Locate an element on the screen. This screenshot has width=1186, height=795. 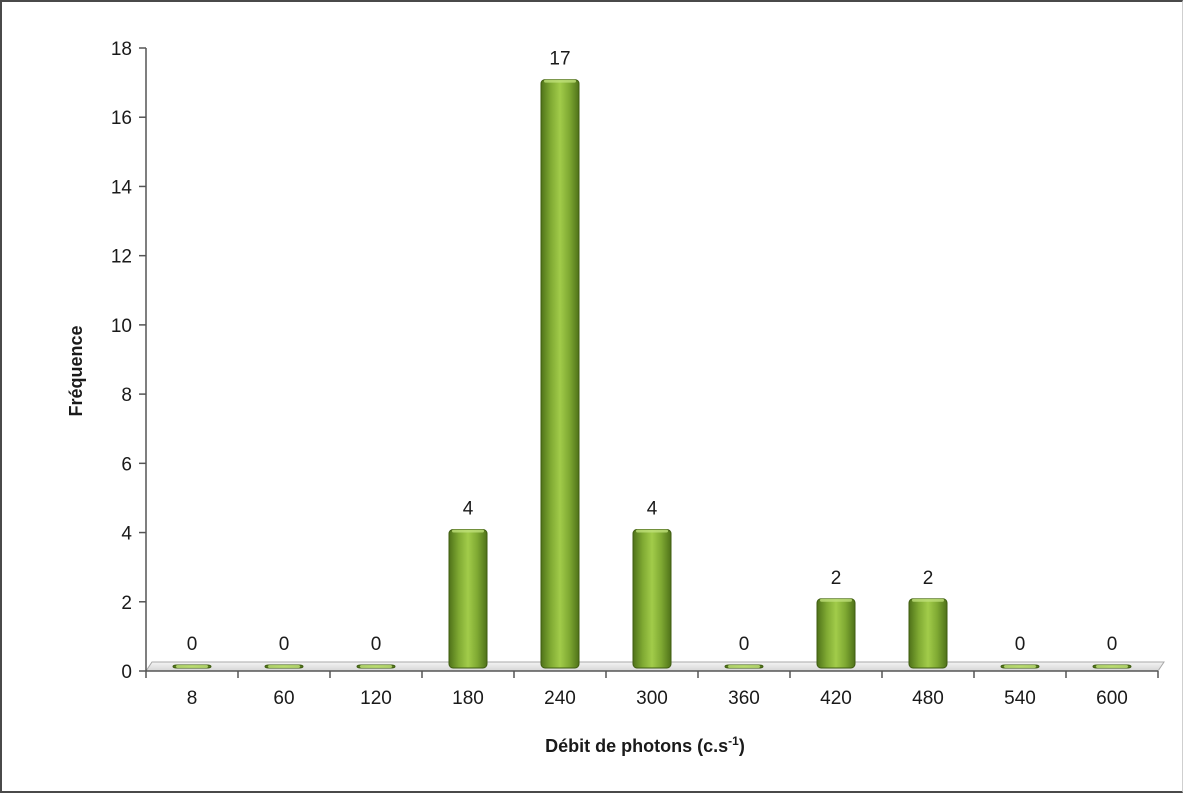
y-tick-label: 14 is located at coordinates (122, 187).